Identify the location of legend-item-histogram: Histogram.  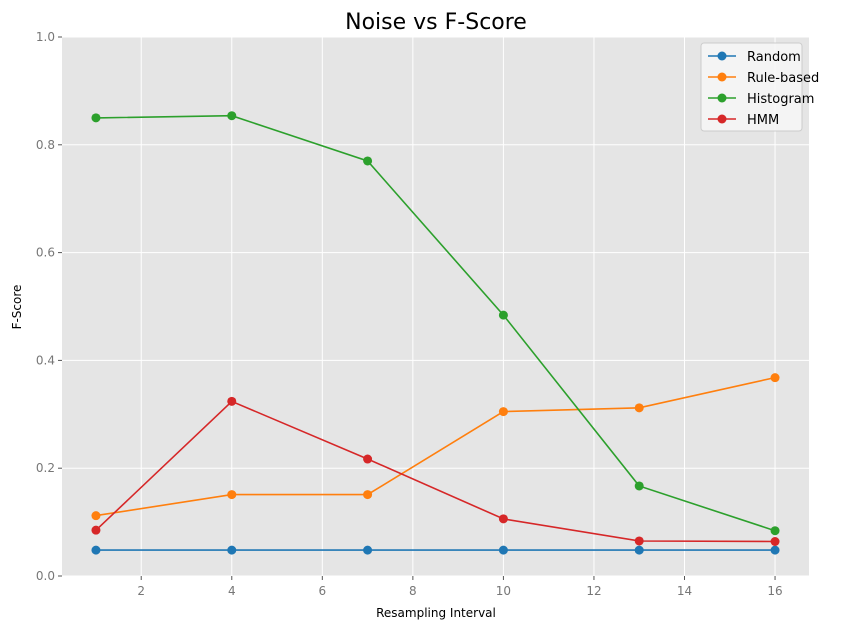
(761, 99).